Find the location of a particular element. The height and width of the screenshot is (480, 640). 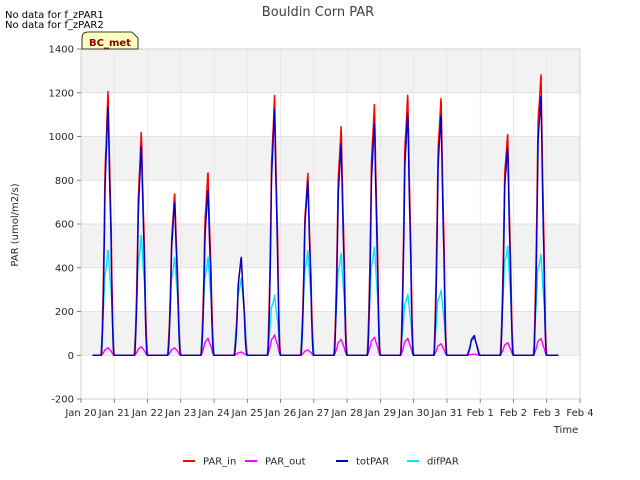

legend-item-par-out: PAR_out is located at coordinates (275, 462).